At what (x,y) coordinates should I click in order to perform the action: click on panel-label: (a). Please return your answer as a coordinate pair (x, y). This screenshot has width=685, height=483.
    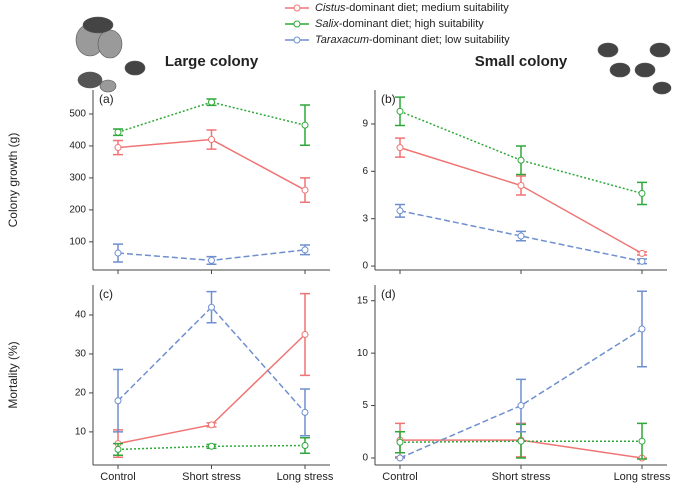
    Looking at the image, I should click on (106, 99).